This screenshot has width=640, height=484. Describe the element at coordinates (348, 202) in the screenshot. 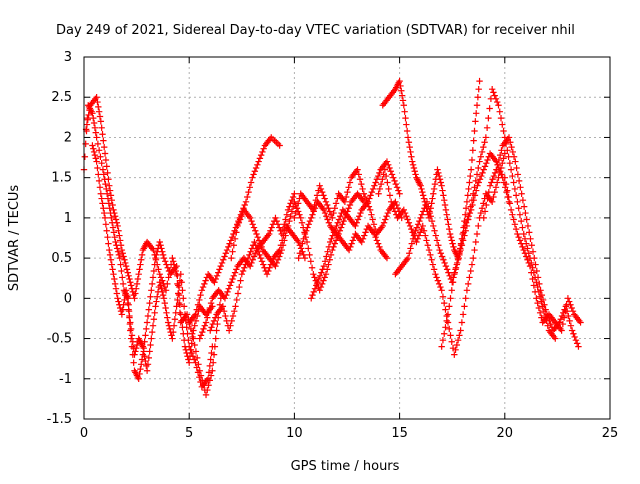

I see `series-track-h` at that location.